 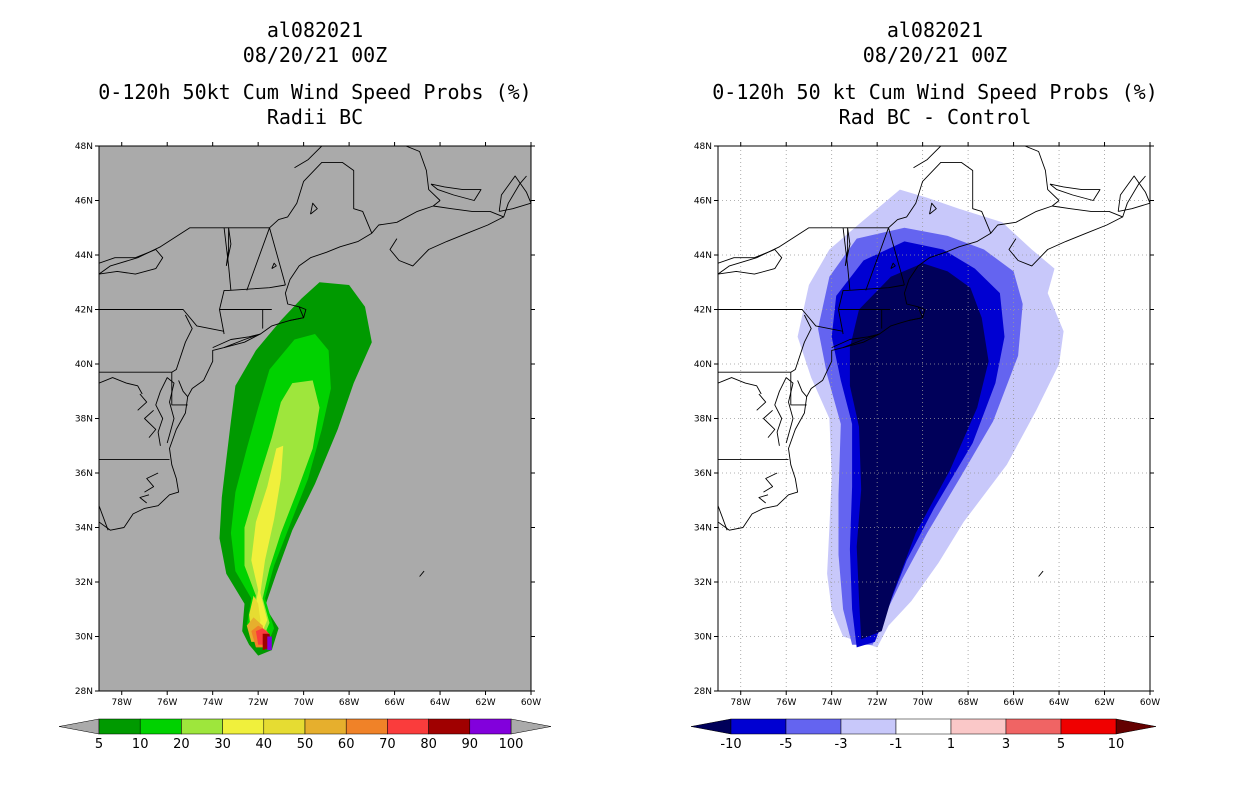 I want to click on colorbar-label: 30, so click(x=222, y=744).